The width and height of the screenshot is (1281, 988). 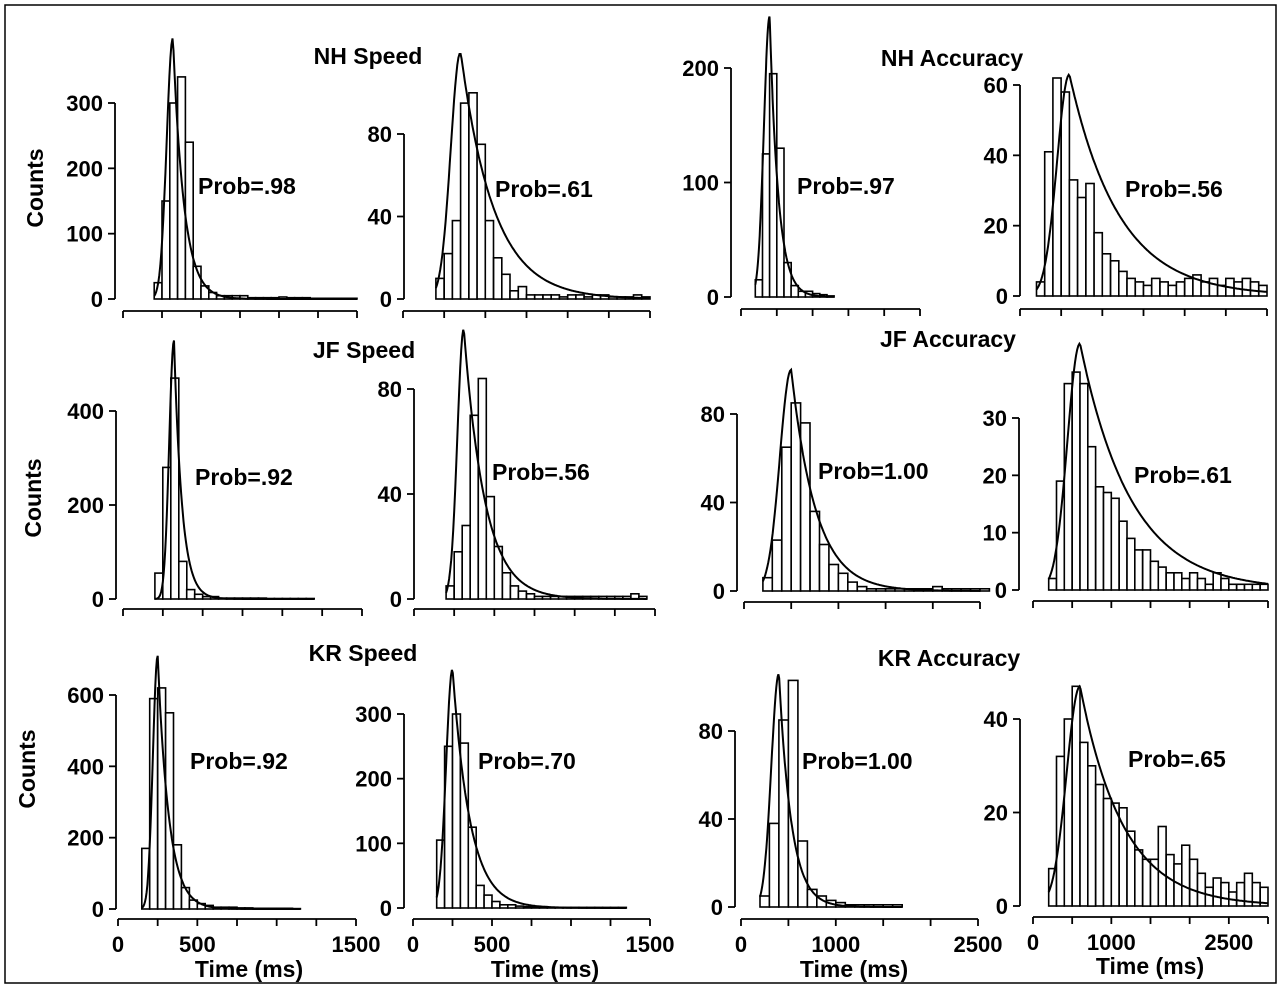 What do you see at coordinates (700, 183) in the screenshot?
I see `y-tick-label-nh-accuracy-1-1: 100` at bounding box center [700, 183].